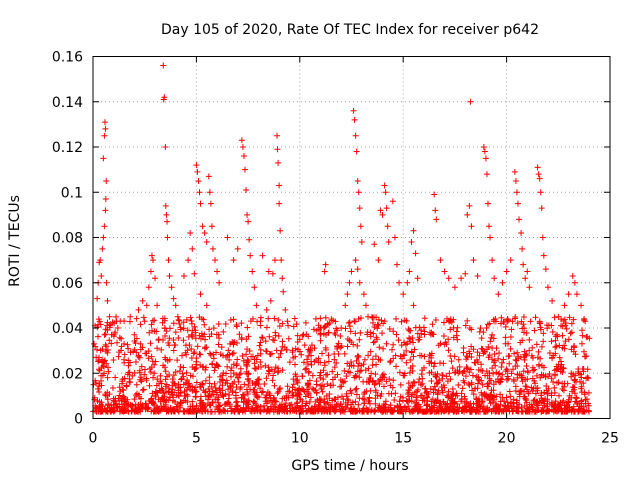 The image size is (640, 480). I want to click on y-tick-labels: 0 0.02 0.04 0.06 0.08 0.1 0.12 0.14 0.16, so click(67, 239).